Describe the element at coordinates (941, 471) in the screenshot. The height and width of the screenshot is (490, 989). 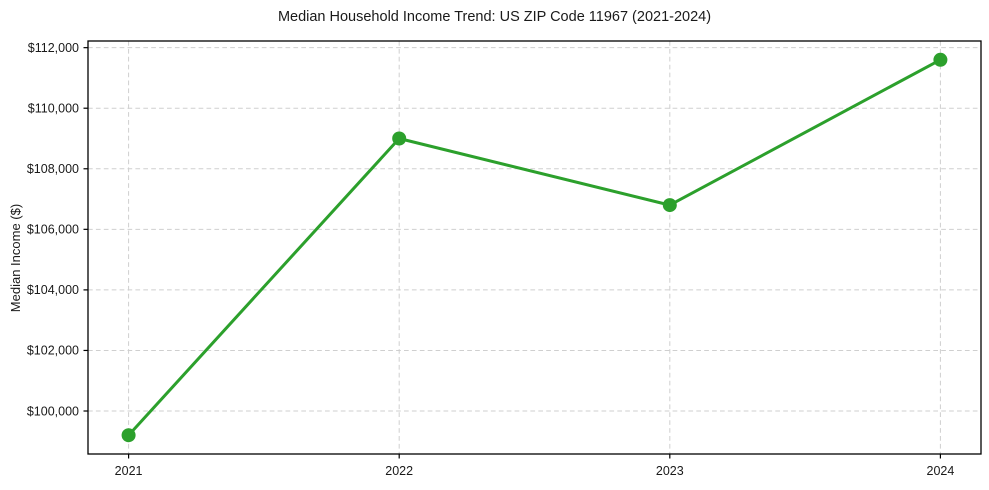
I see `x-tick-label: 2024` at that location.